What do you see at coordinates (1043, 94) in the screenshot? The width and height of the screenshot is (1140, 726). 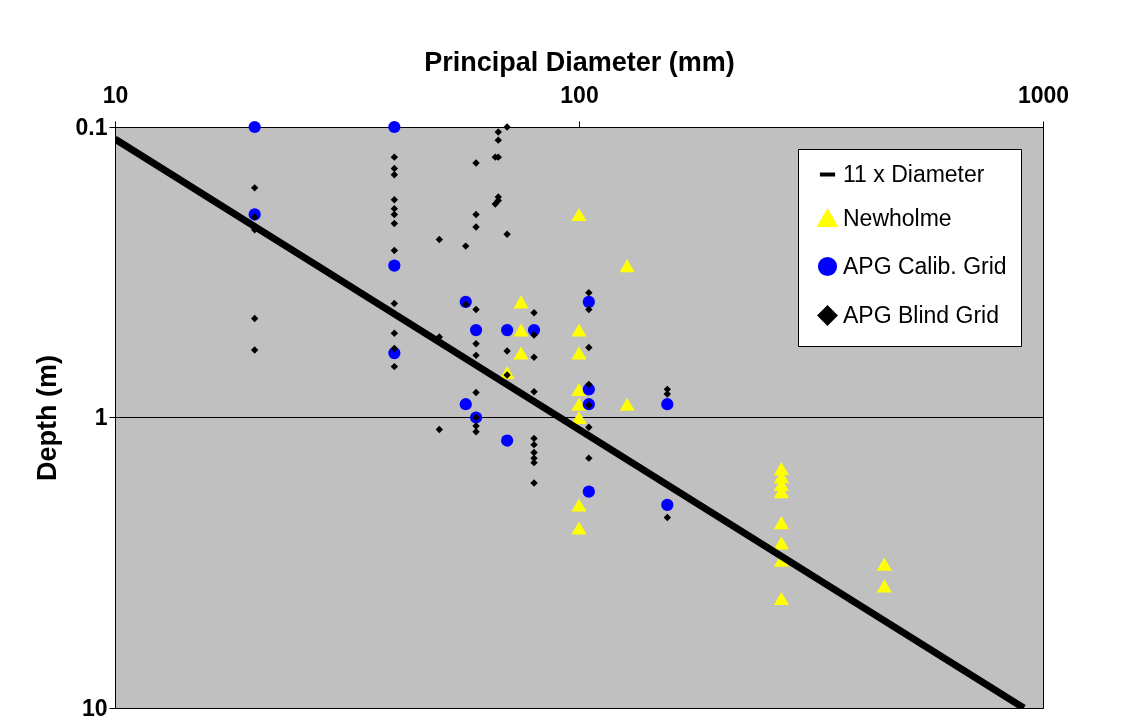 I see `x-tick-label: 1000` at bounding box center [1043, 94].